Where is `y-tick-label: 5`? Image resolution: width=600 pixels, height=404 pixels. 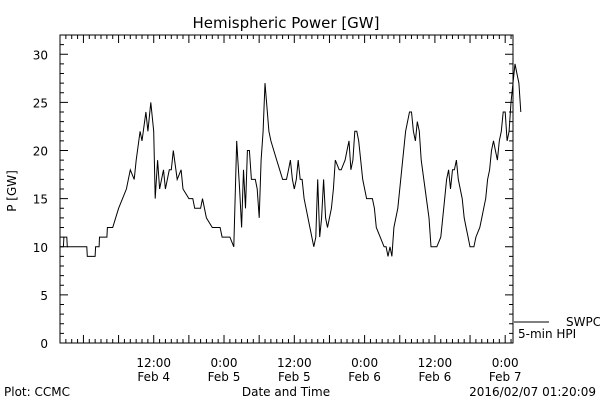 y-tick-label: 5 is located at coordinates (44, 296).